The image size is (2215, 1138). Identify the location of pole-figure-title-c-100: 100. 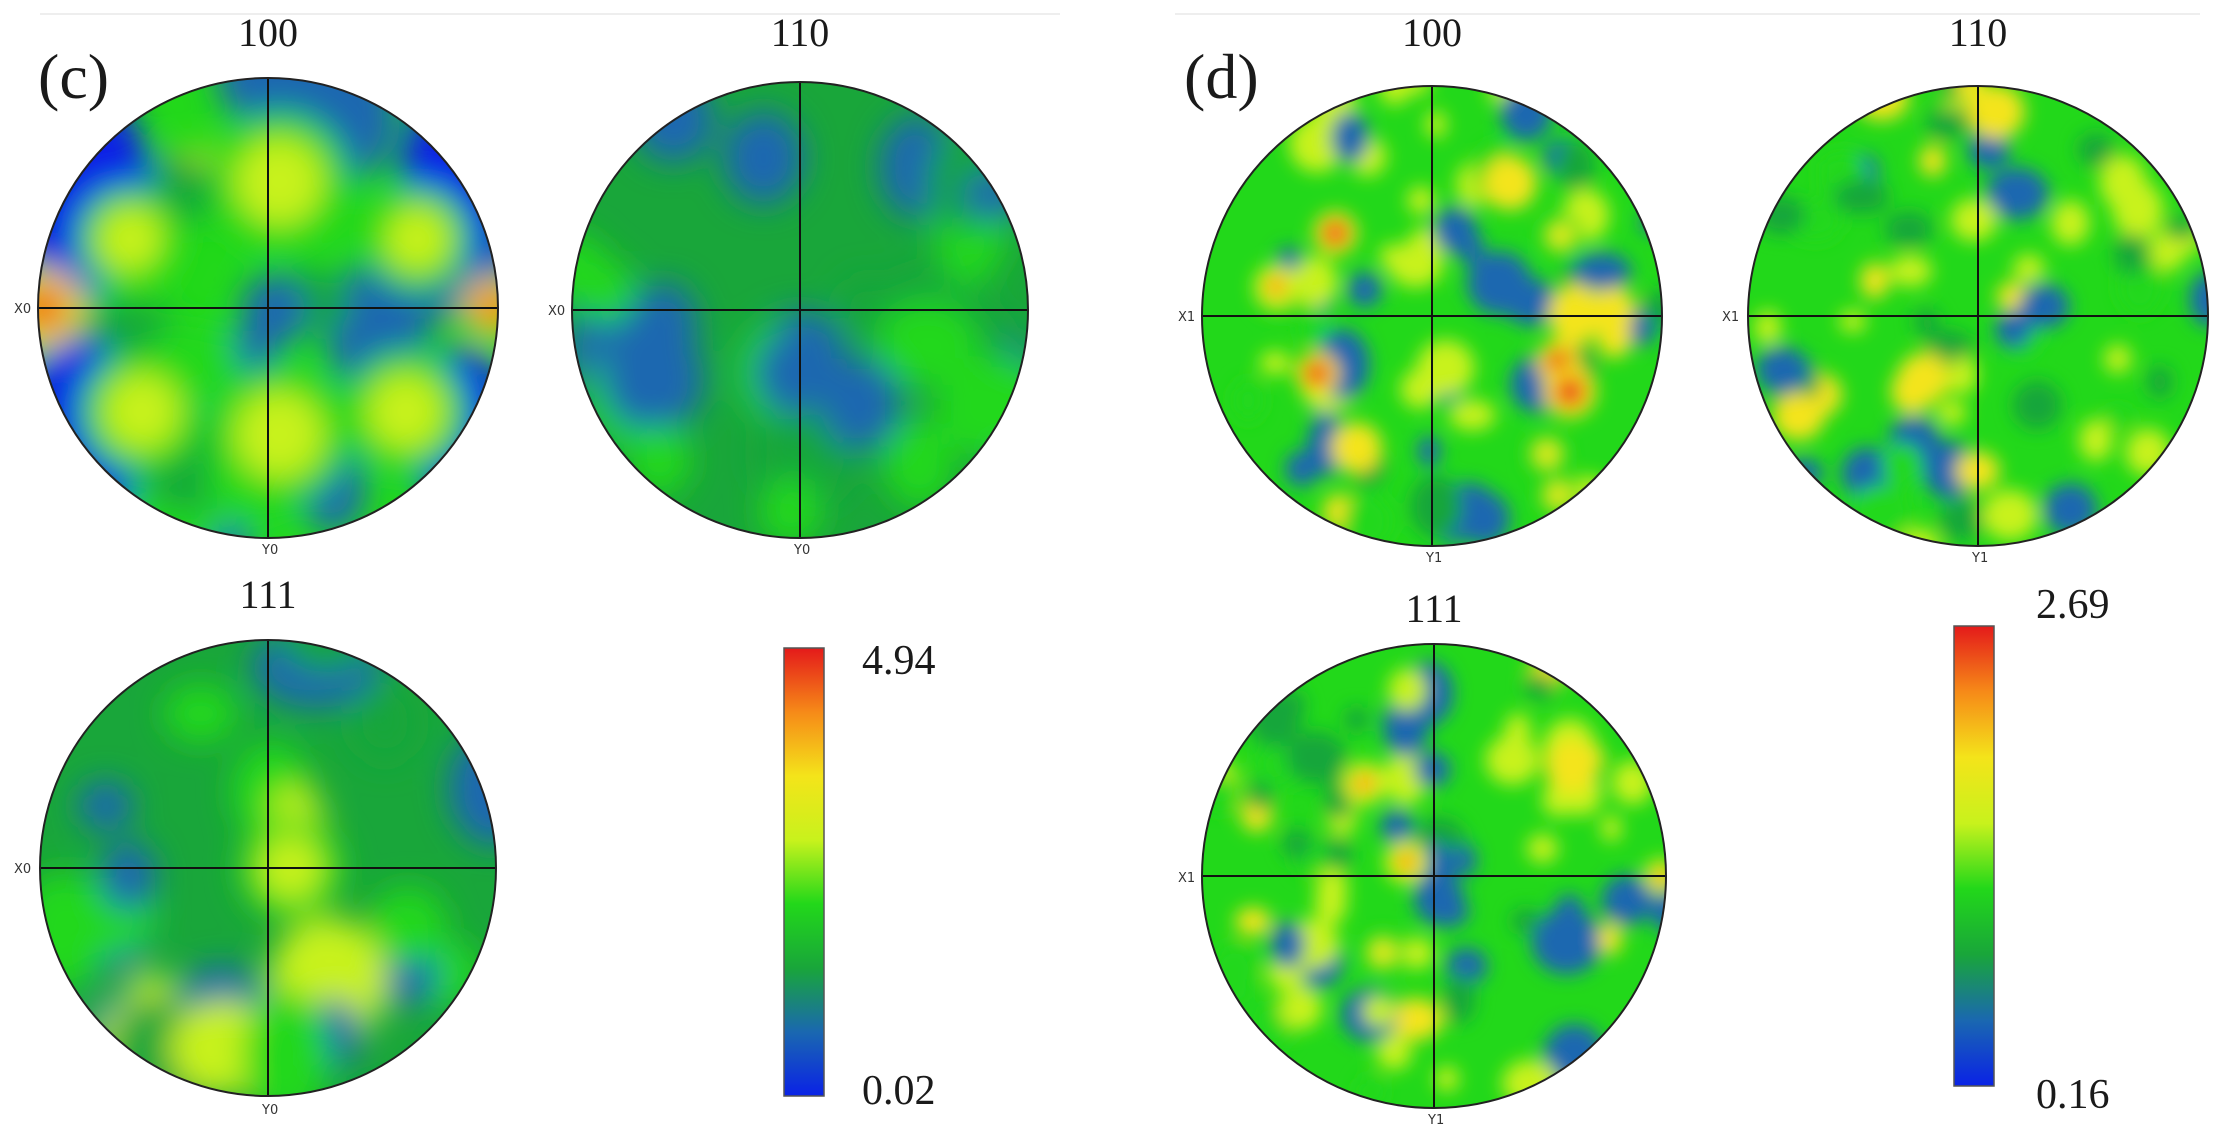
(268, 32).